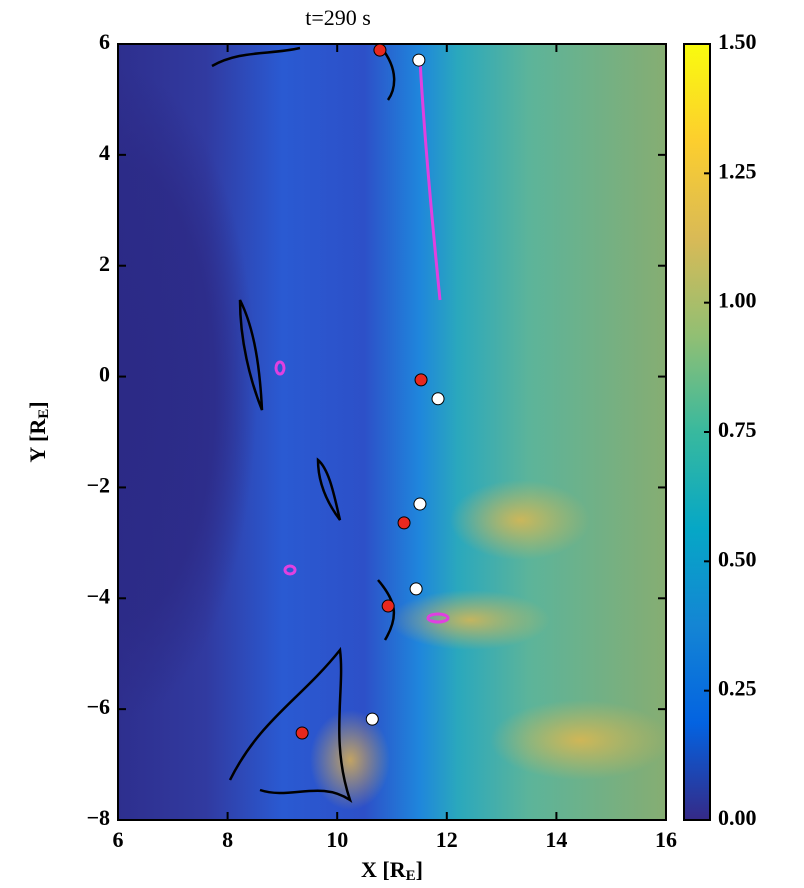  Describe the element at coordinates (227, 839) in the screenshot. I see `x-tick-label: 8` at that location.